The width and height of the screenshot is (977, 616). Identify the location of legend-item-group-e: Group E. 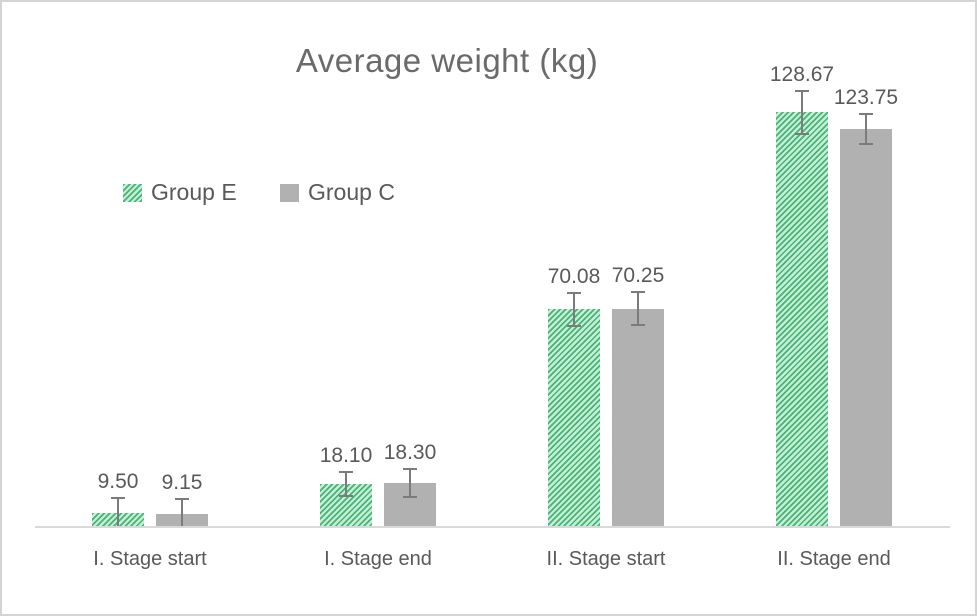
(180, 192).